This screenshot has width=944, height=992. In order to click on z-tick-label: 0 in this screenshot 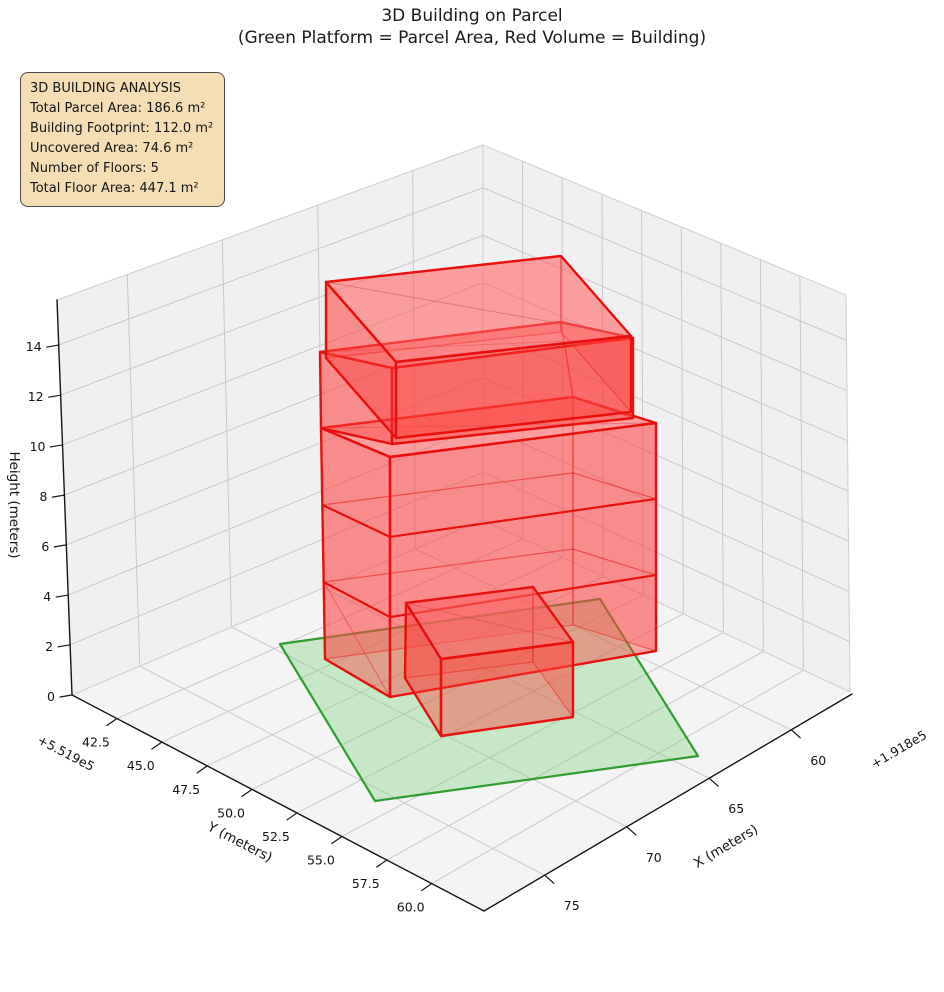, I will do `click(51, 696)`.